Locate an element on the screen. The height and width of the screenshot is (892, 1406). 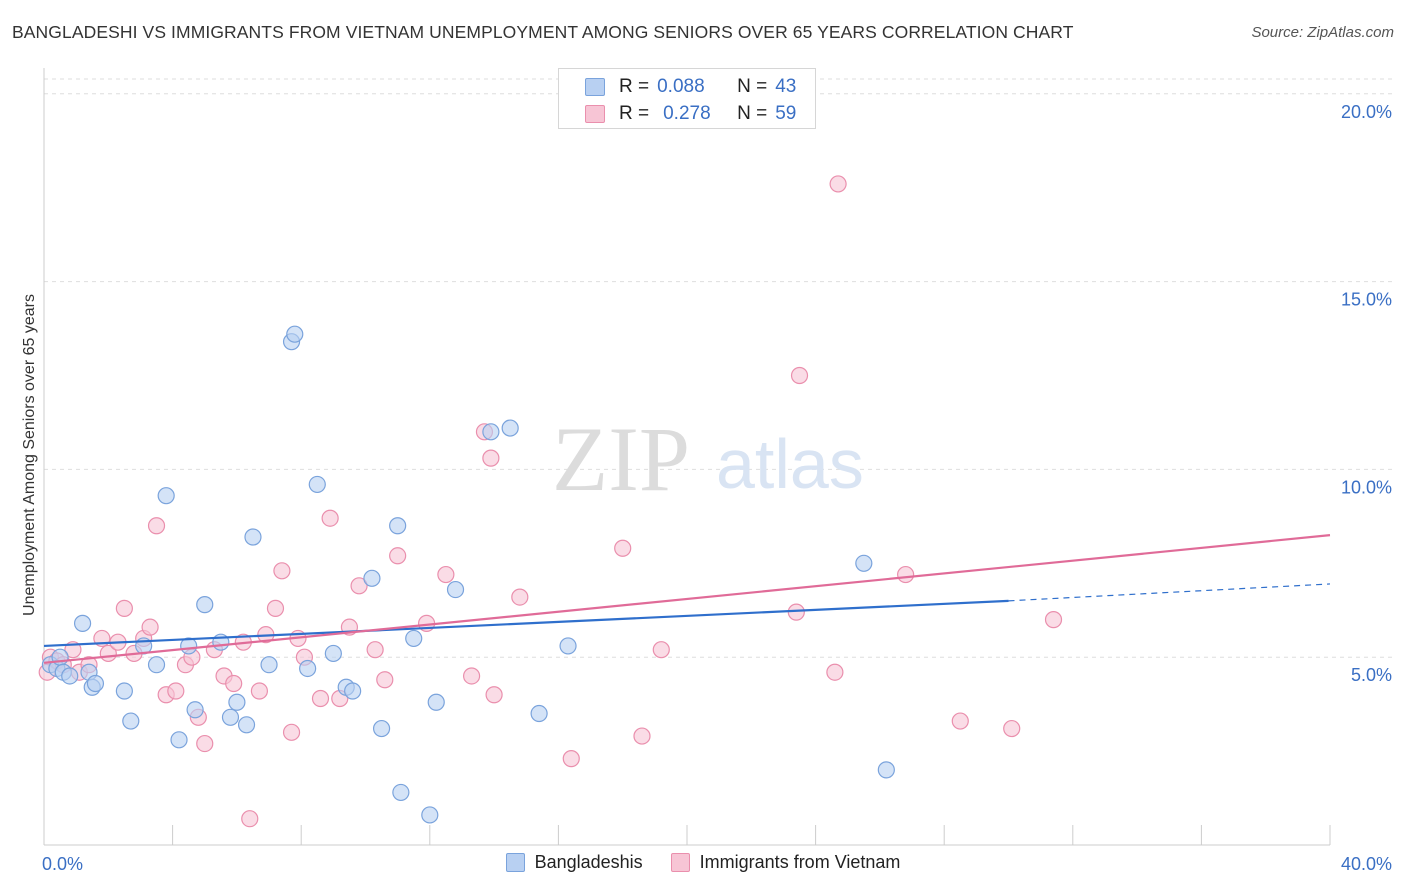
bangladeshi-trend-extension is located at coordinates (1169, 592).